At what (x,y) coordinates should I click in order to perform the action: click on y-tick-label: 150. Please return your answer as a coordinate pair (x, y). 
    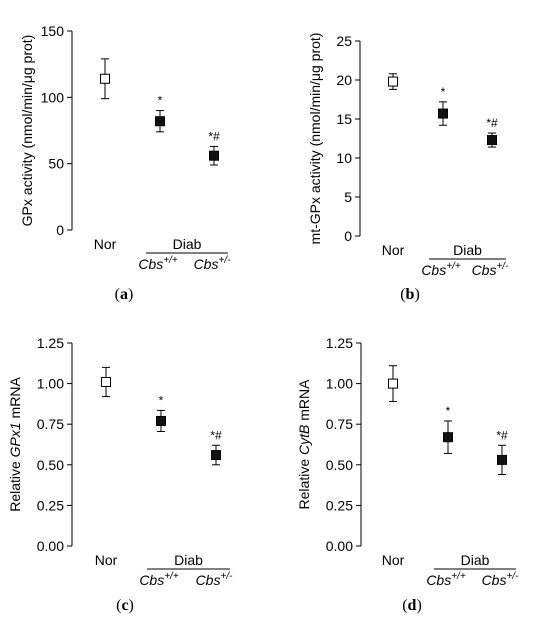
    Looking at the image, I should click on (53, 31).